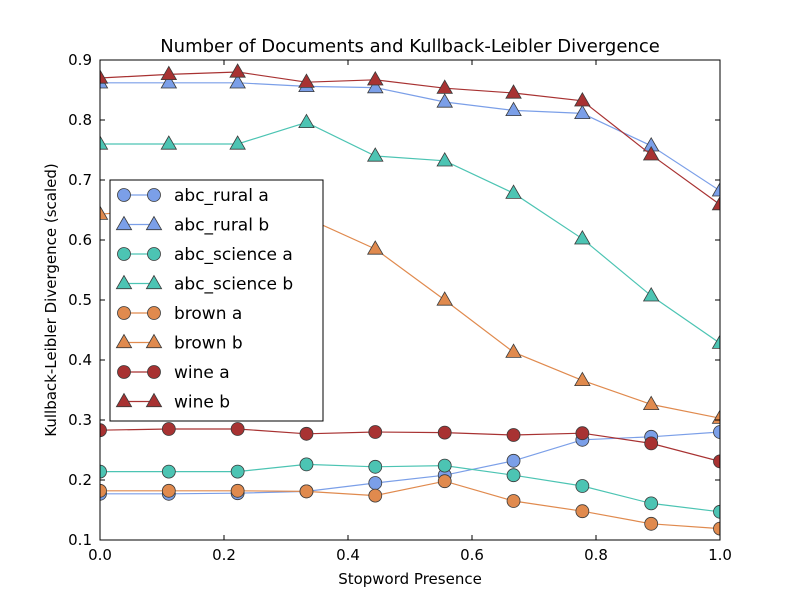 This screenshot has width=800, height=600. What do you see at coordinates (51, 299) in the screenshot?
I see `y-axis-label: Kullback-Leibler Divergence (scaled)` at bounding box center [51, 299].